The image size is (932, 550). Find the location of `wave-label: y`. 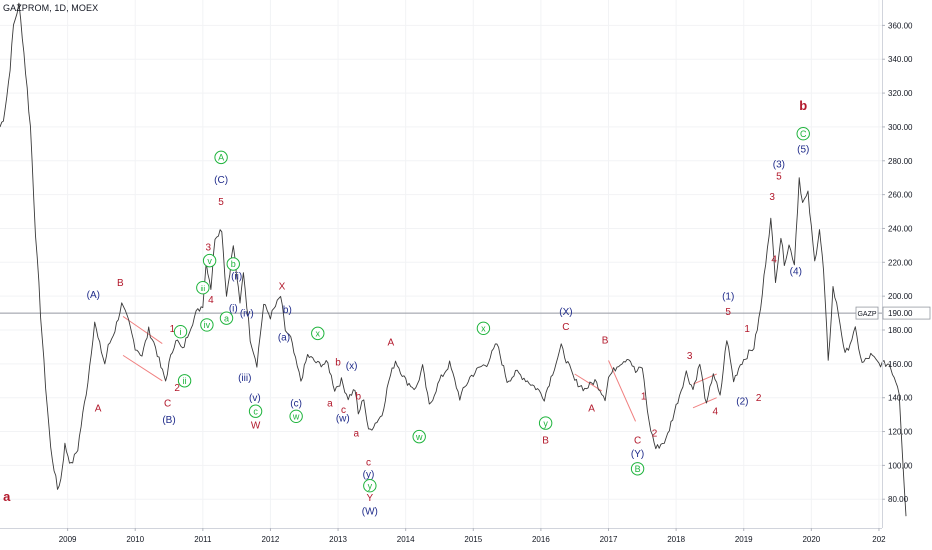

wave-label: y is located at coordinates (370, 486).